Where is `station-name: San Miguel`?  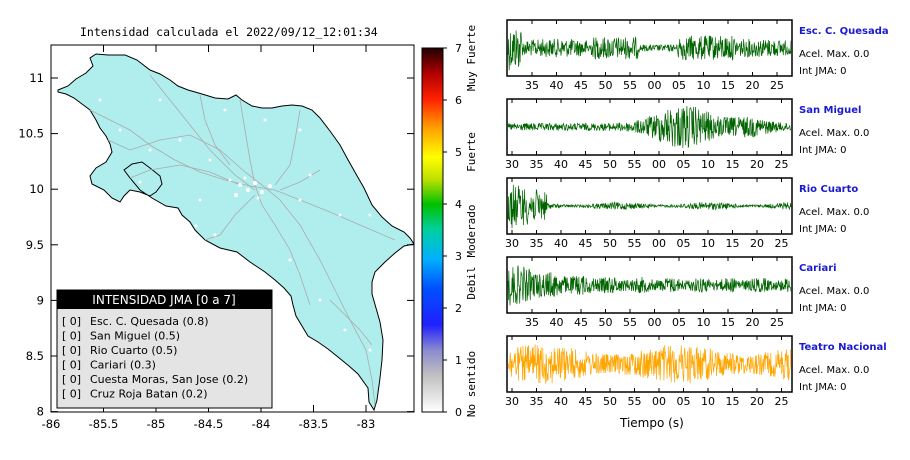 station-name: San Miguel is located at coordinates (830, 110).